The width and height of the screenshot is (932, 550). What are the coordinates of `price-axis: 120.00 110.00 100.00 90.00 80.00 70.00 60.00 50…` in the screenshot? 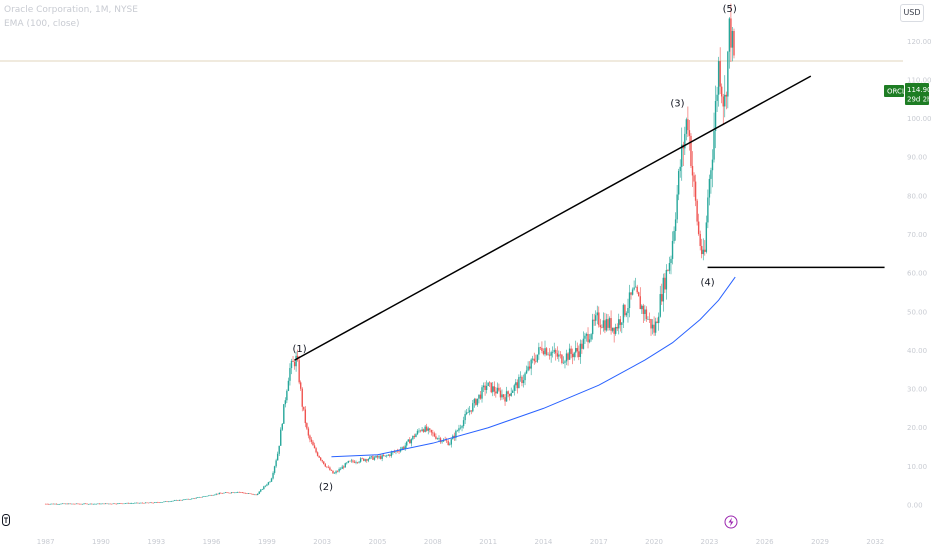 It's located at (919, 274).